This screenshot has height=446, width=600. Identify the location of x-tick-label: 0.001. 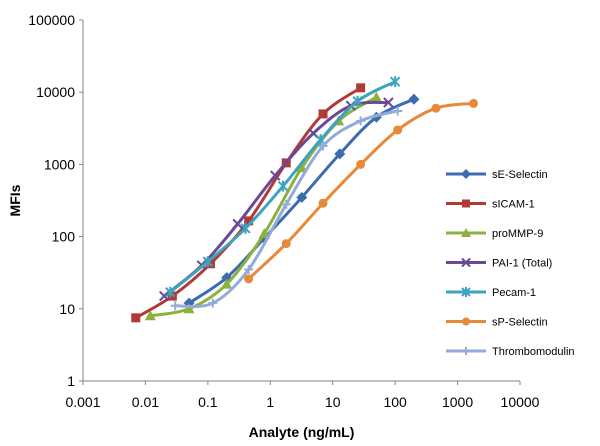
(82, 402).